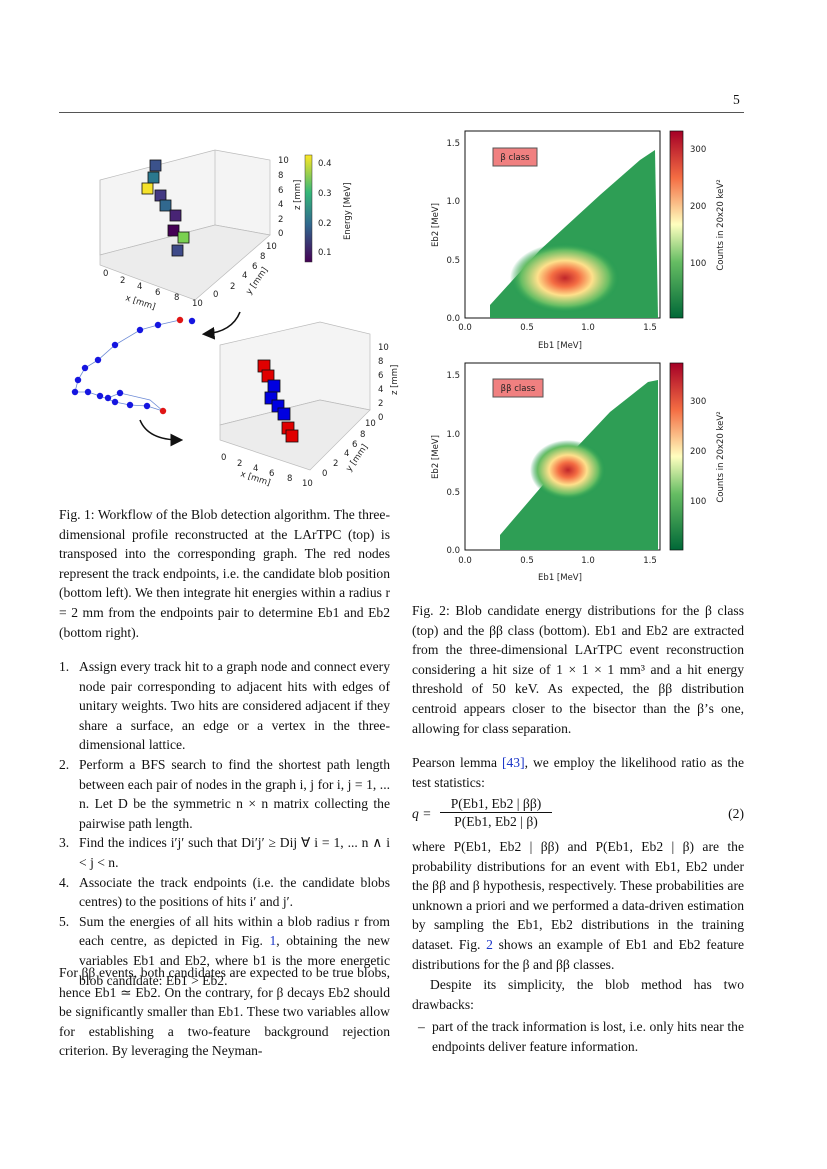 The width and height of the screenshot is (827, 1169). I want to click on svg-text: ββ class, so click(518, 389).